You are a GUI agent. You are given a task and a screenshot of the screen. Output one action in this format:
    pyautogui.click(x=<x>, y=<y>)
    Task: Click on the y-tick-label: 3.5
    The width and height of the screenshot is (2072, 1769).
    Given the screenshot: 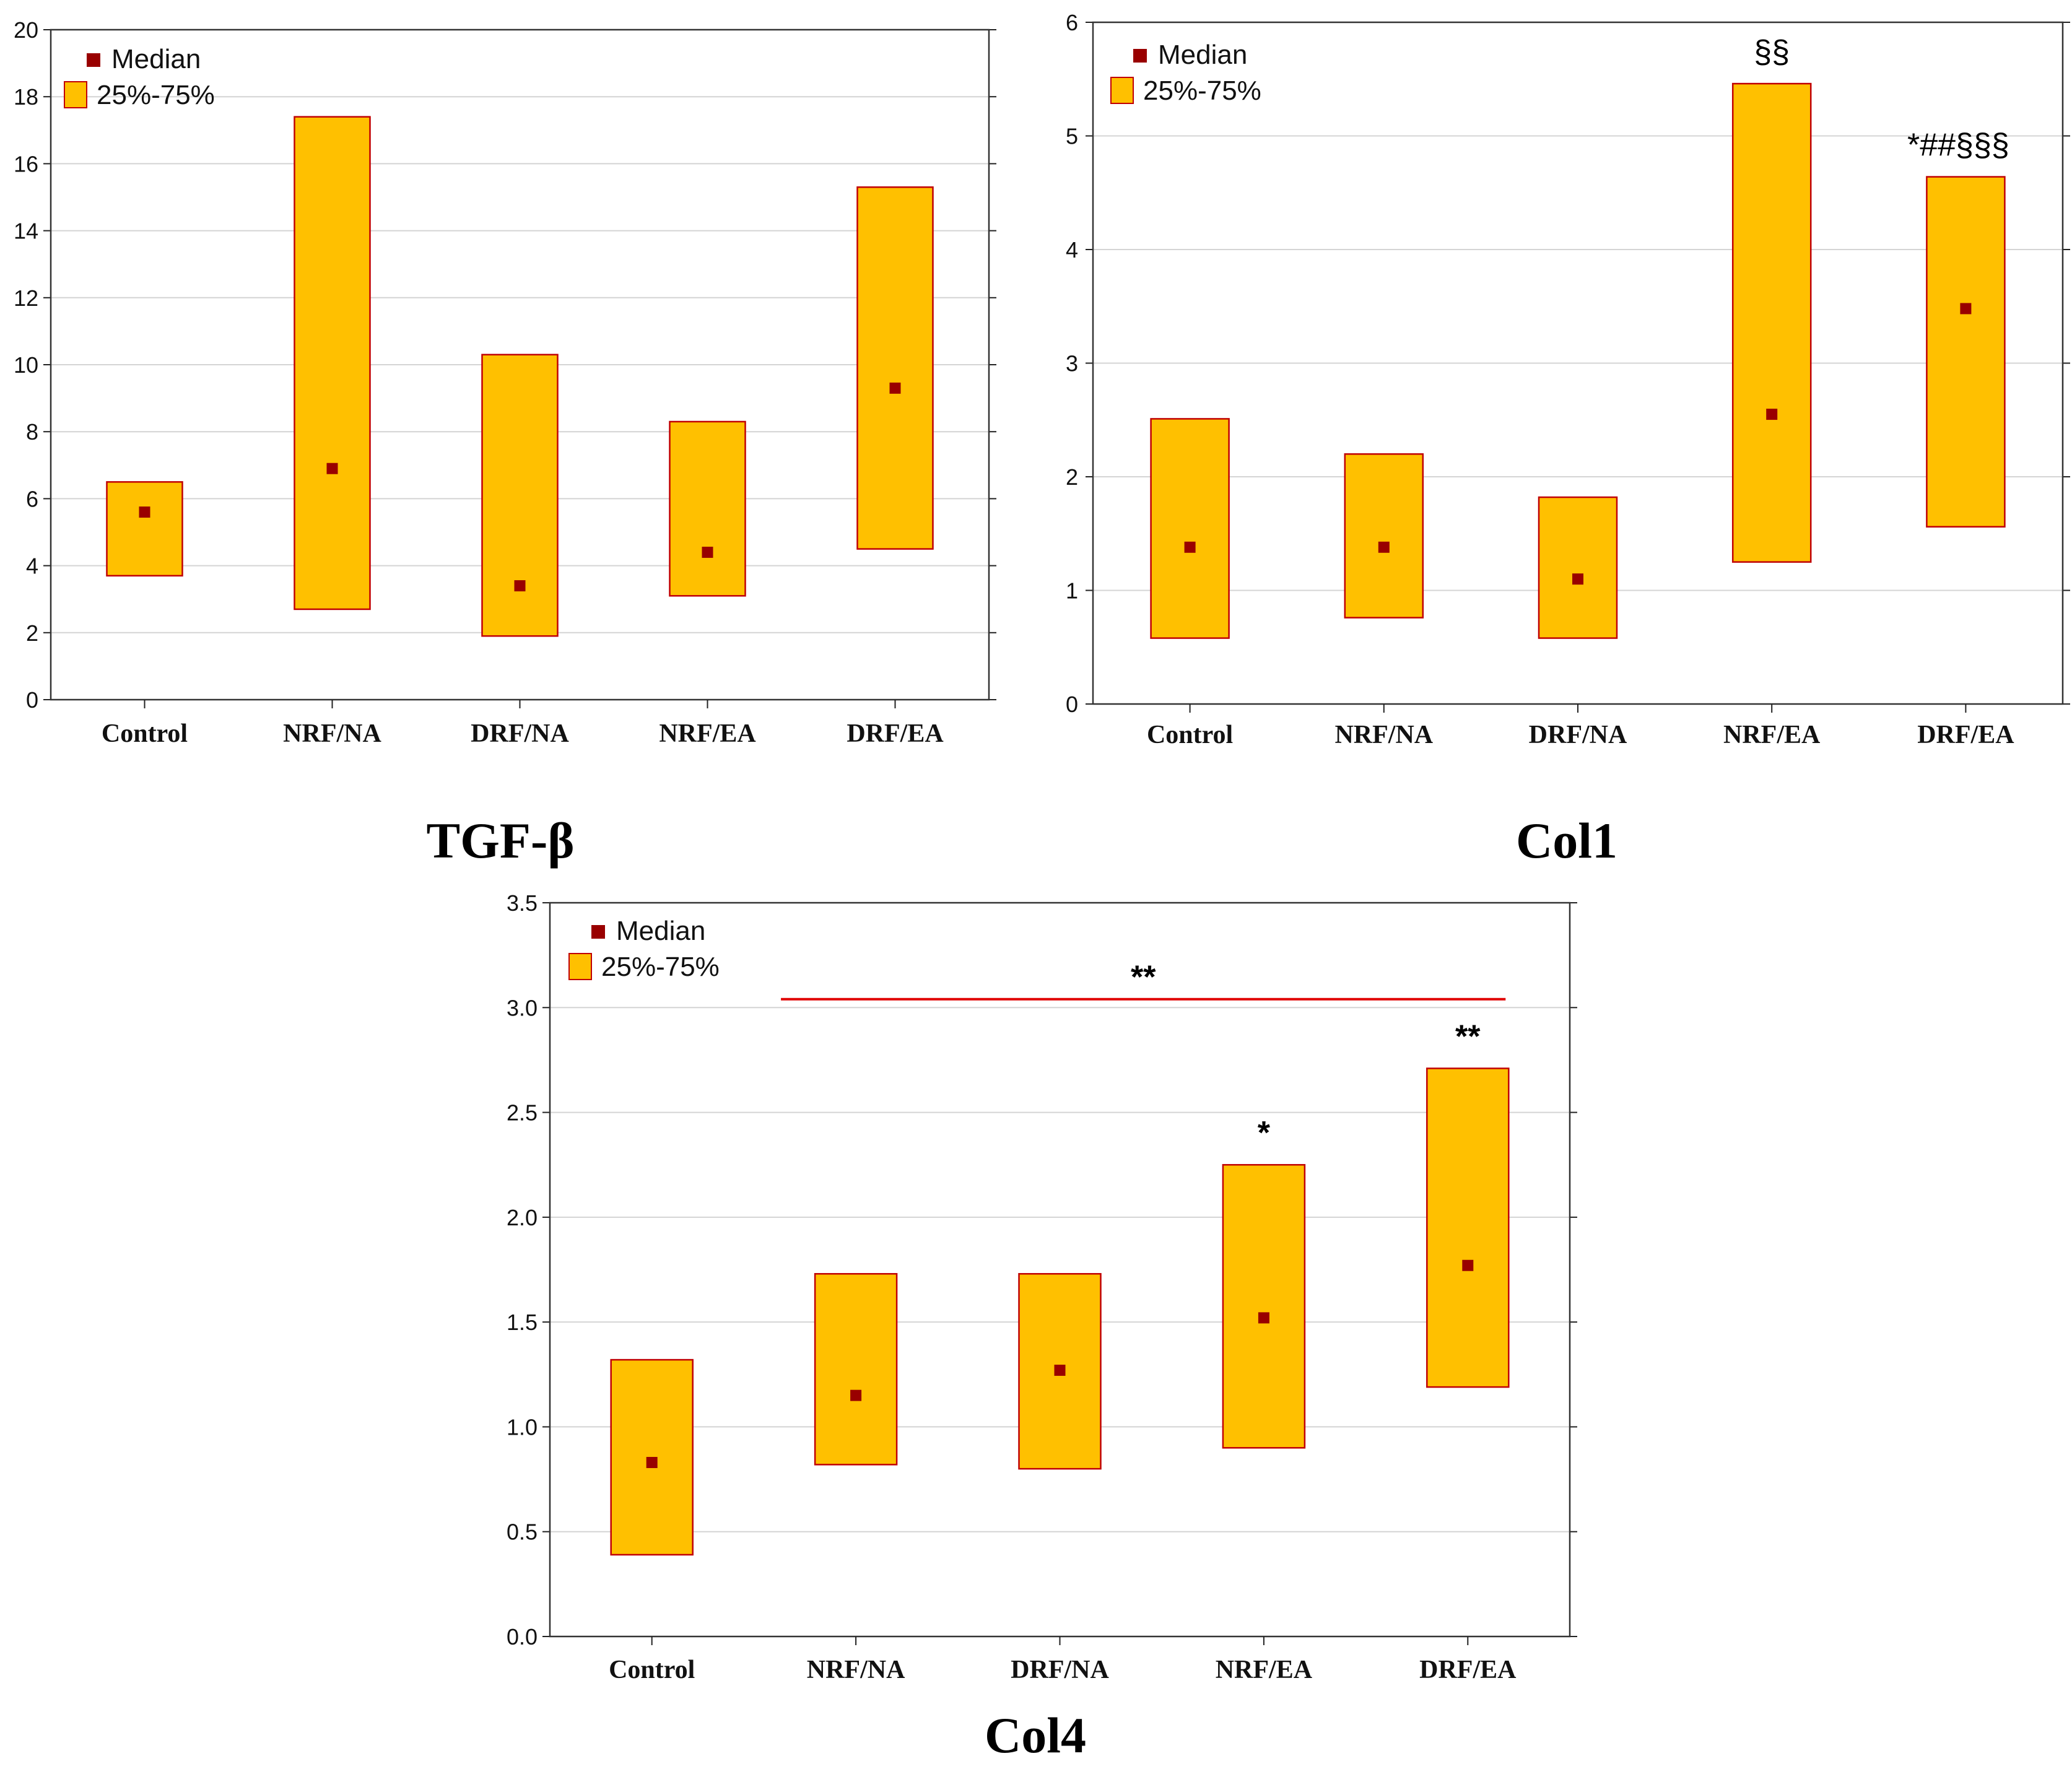 What is the action you would take?
    pyautogui.click(x=522, y=903)
    